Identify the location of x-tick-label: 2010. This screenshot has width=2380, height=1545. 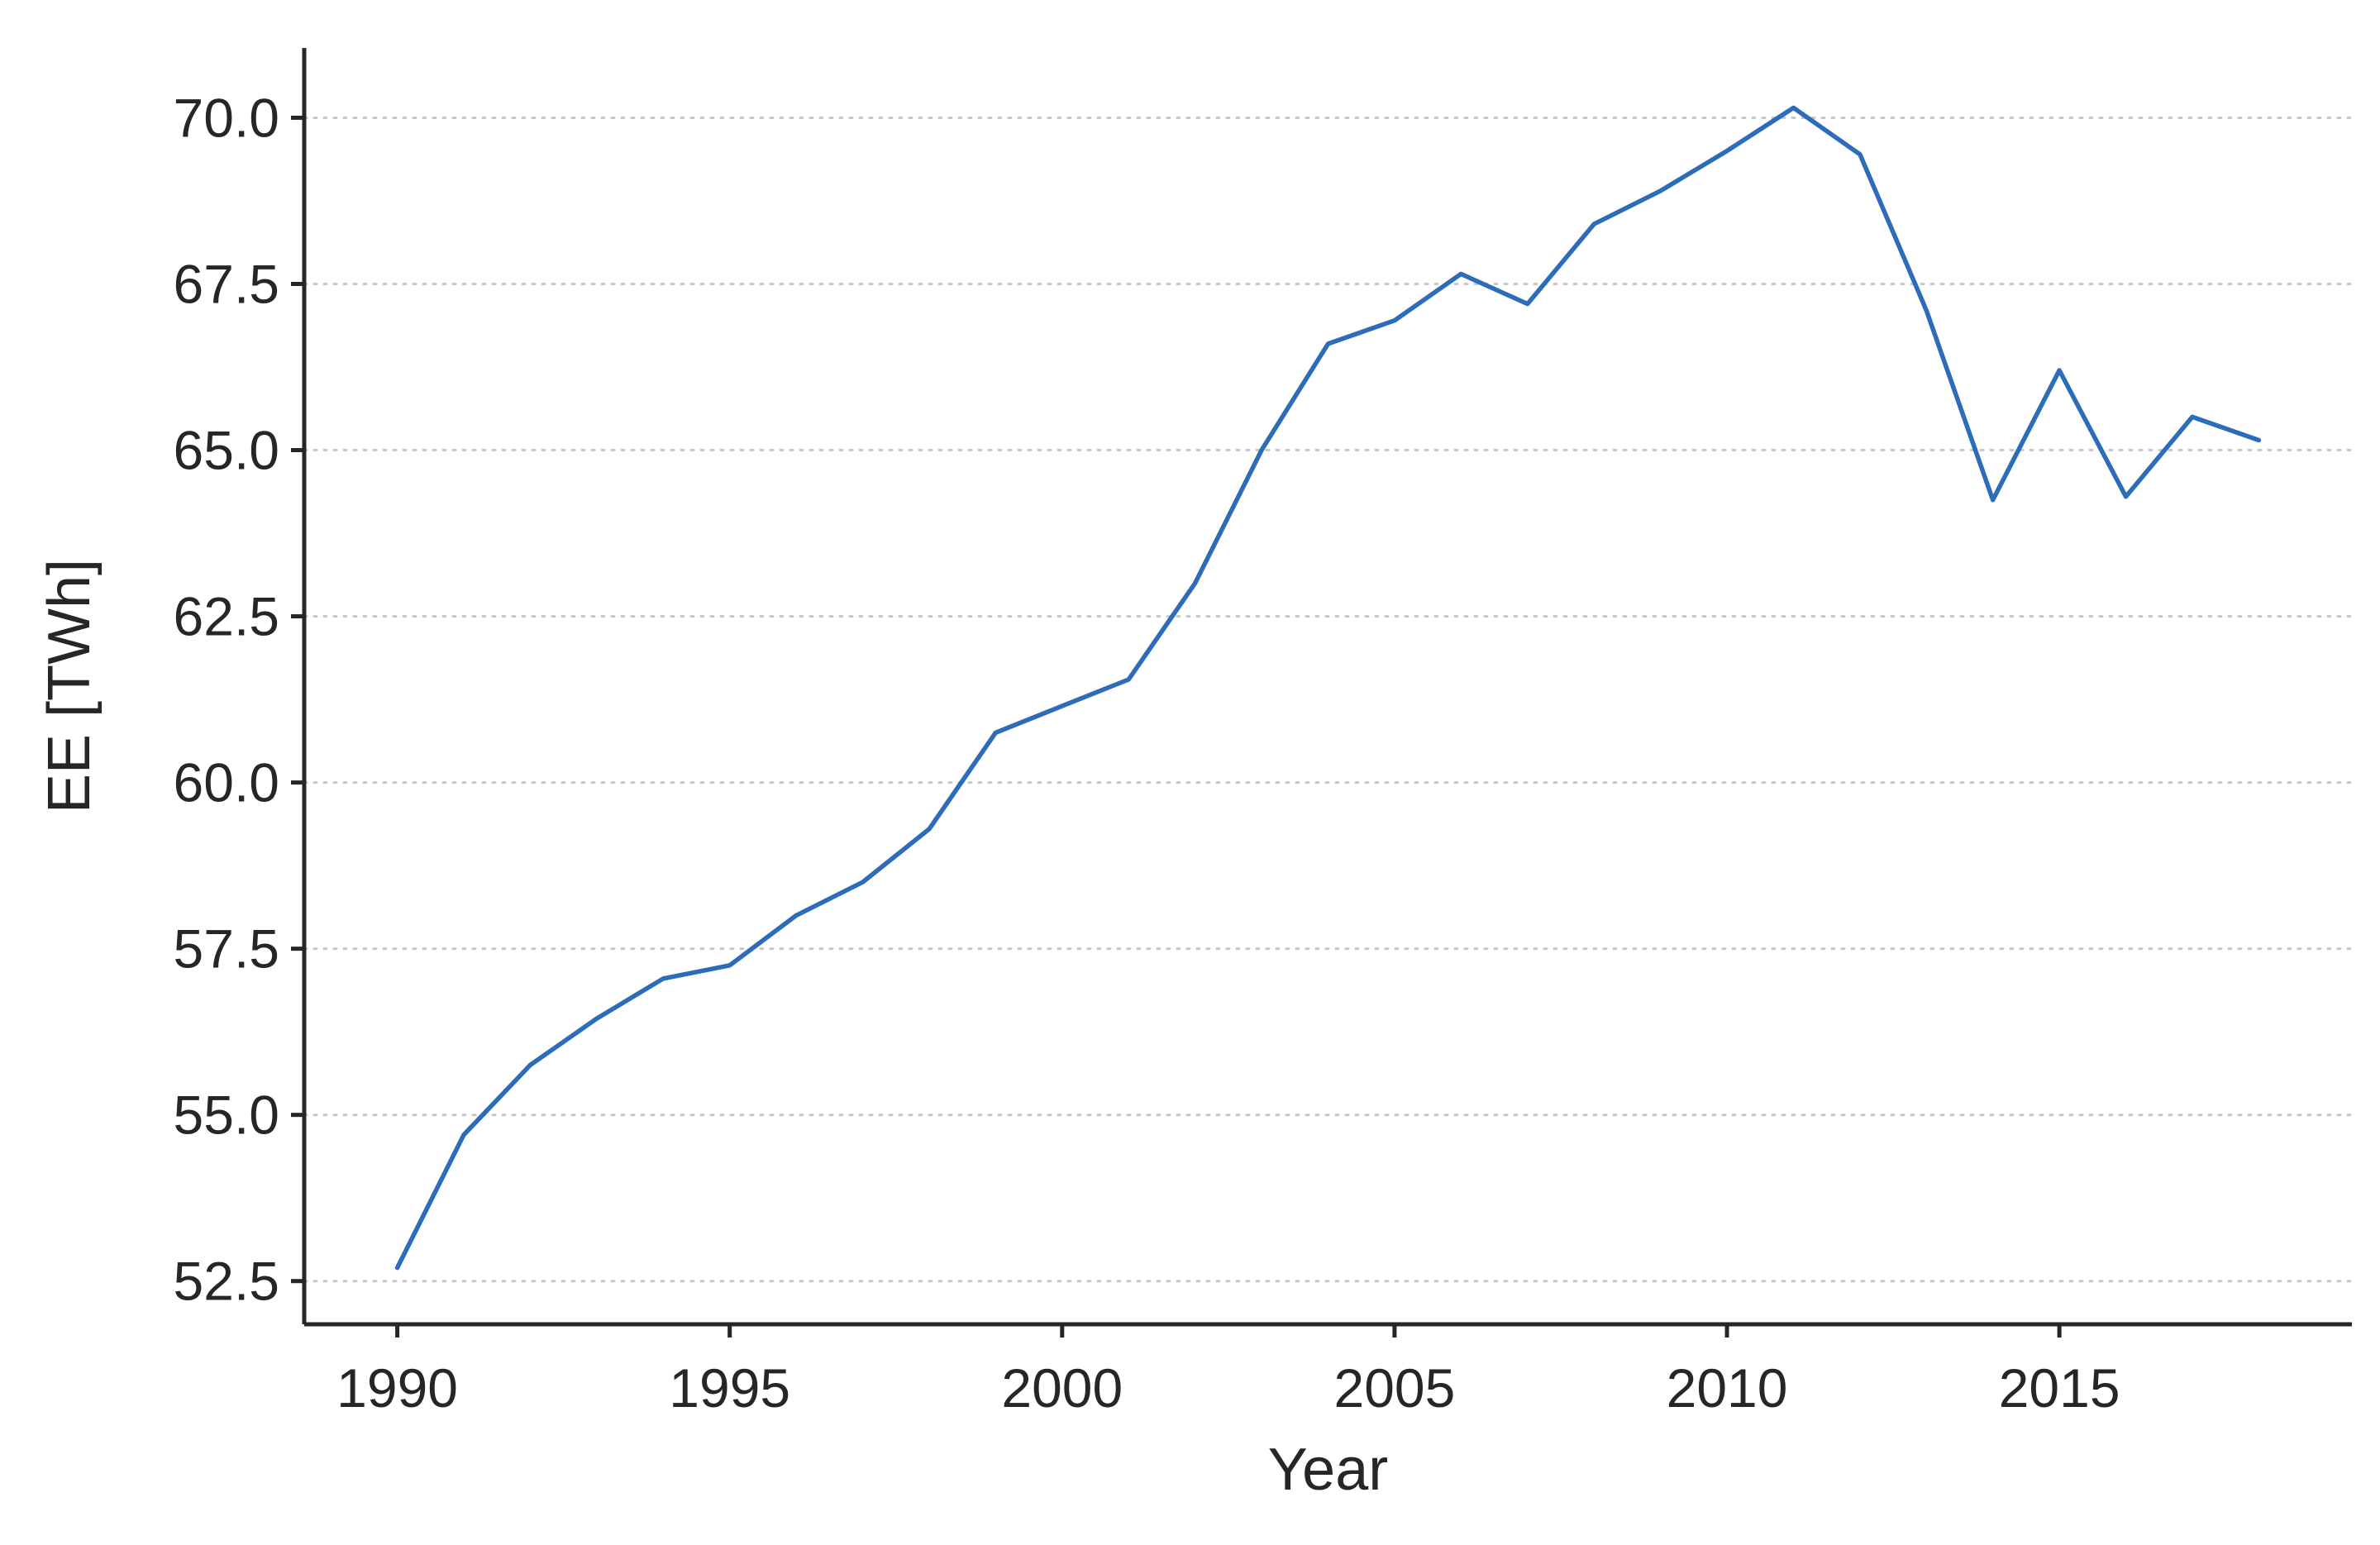
(1727, 1388).